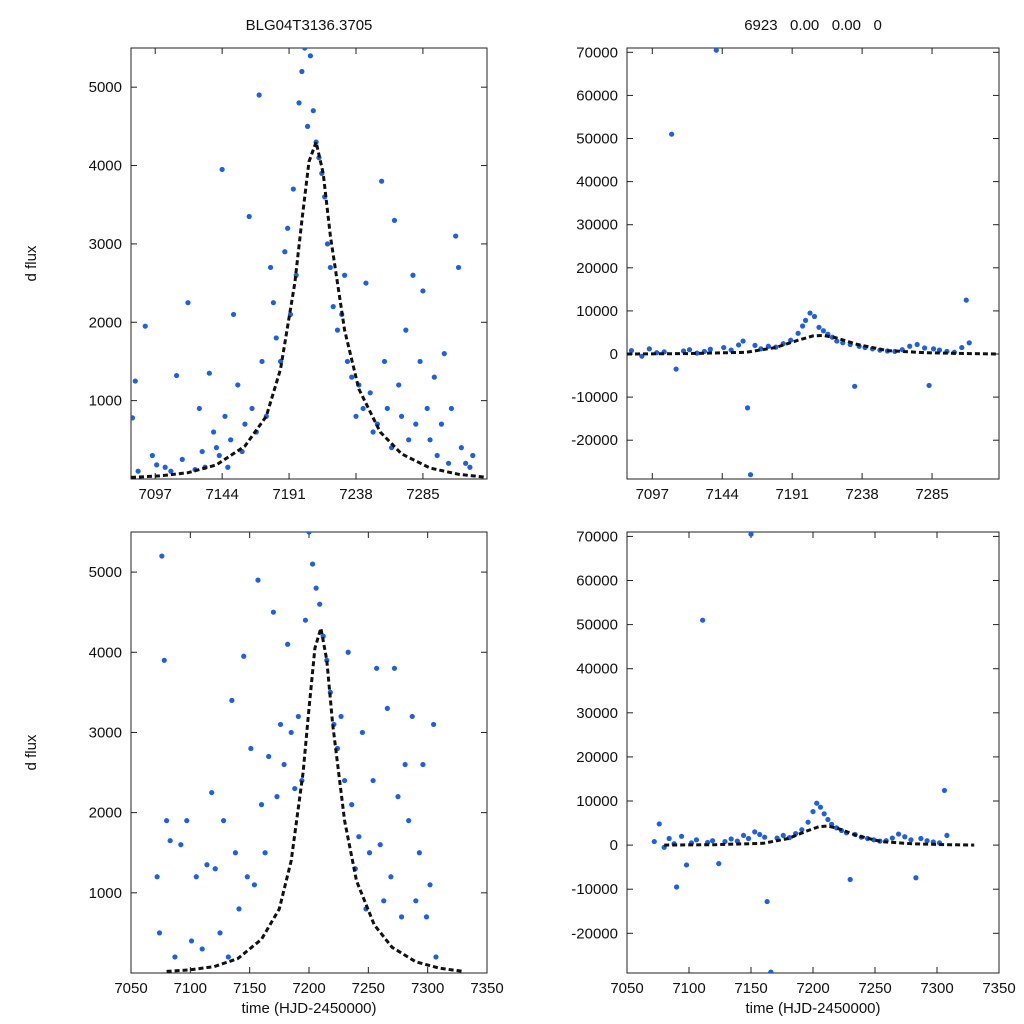  Describe the element at coordinates (155, 494) in the screenshot. I see `panel-0-x-tick-label: 7097` at that location.